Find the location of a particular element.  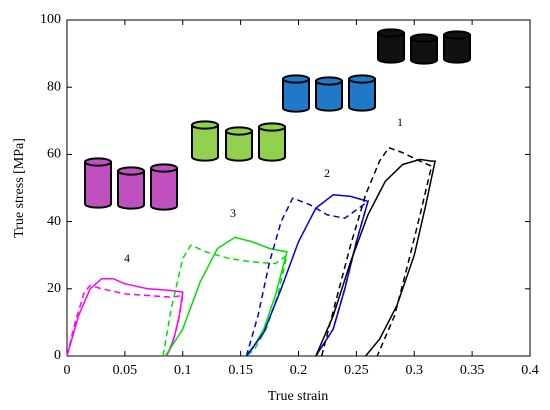

x-tick-label: 0.15 is located at coordinates (240, 370).